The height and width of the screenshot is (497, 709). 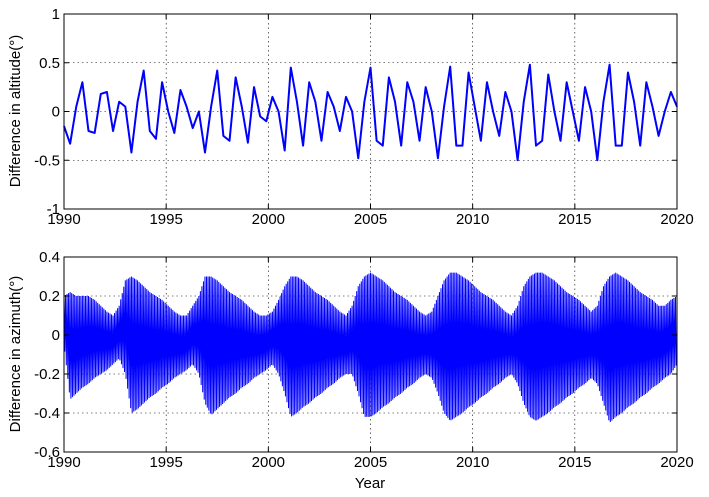 What do you see at coordinates (15, 354) in the screenshot?
I see `azimuth-y-axis-label: Difference in azimuth(°)` at bounding box center [15, 354].